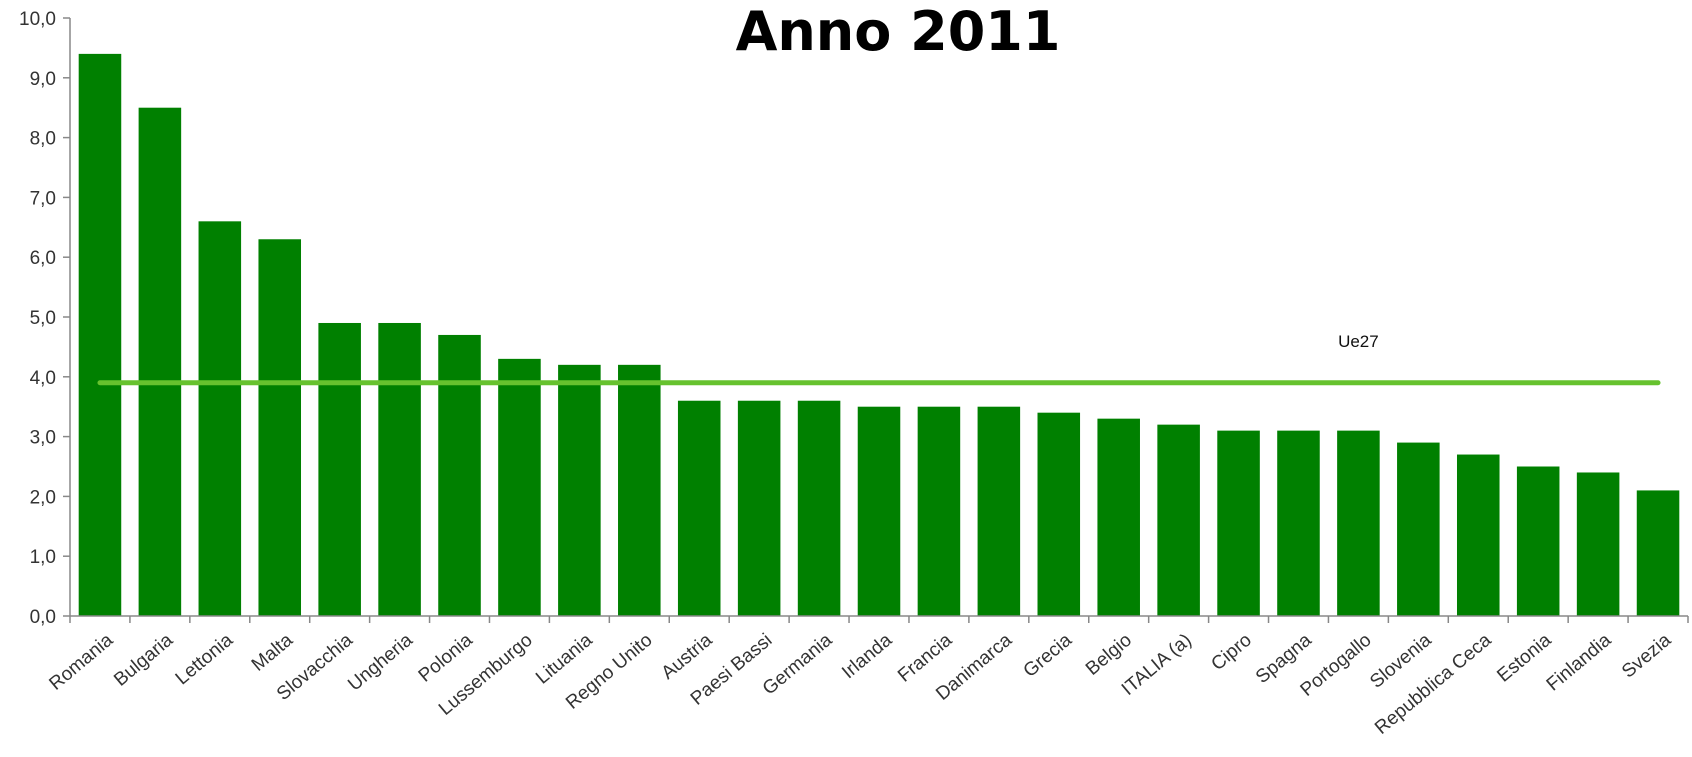 This screenshot has width=1692, height=757. I want to click on y-tick-label: 9,0, so click(43, 79).